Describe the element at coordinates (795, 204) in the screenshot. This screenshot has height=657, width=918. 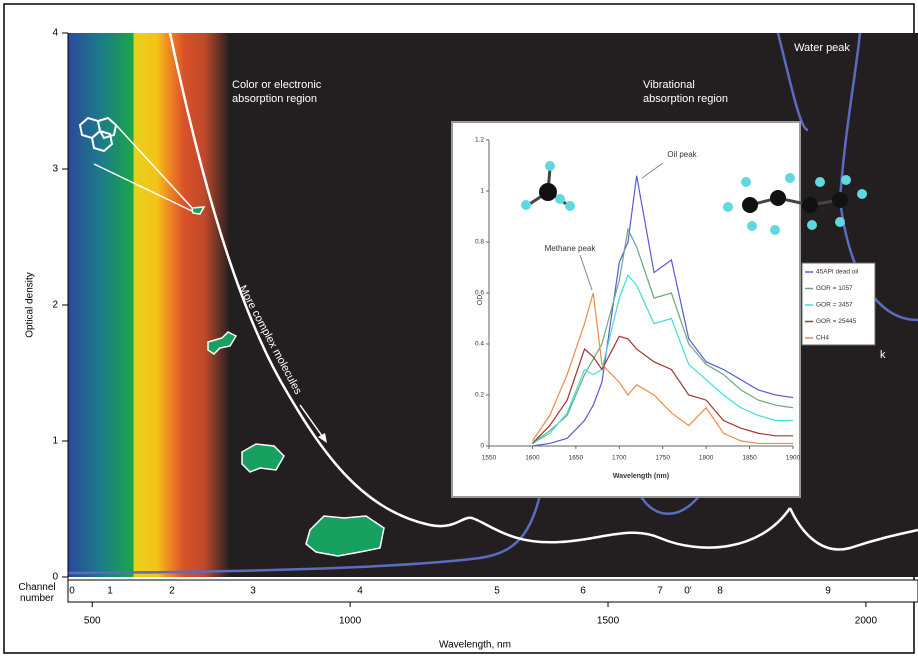
I see `butane-model` at that location.